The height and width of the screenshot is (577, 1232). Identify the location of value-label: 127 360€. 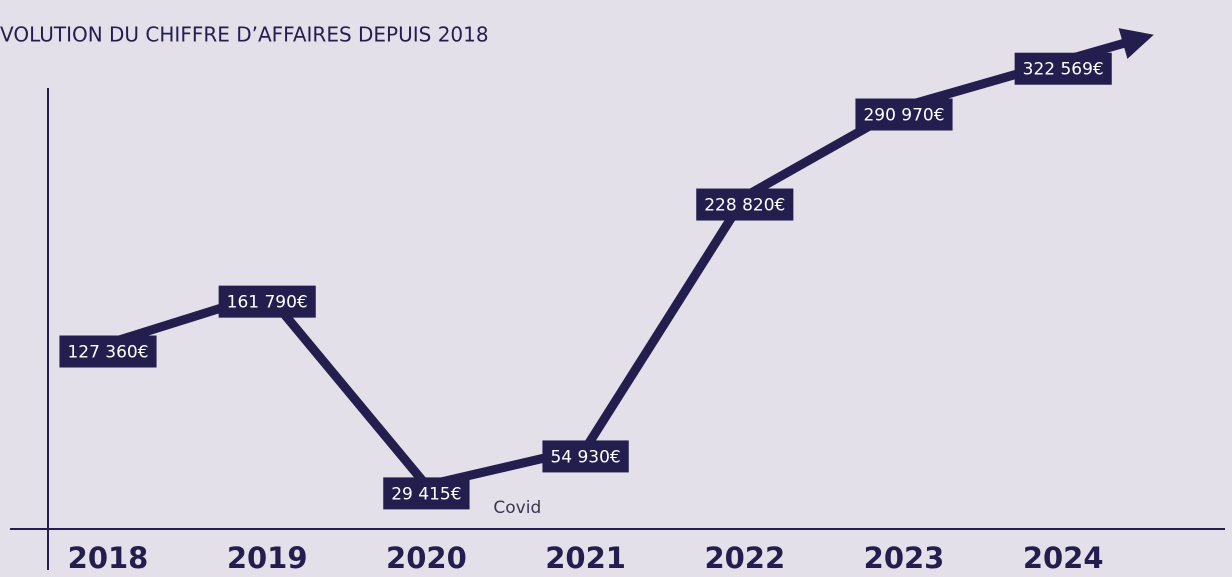
(107, 353).